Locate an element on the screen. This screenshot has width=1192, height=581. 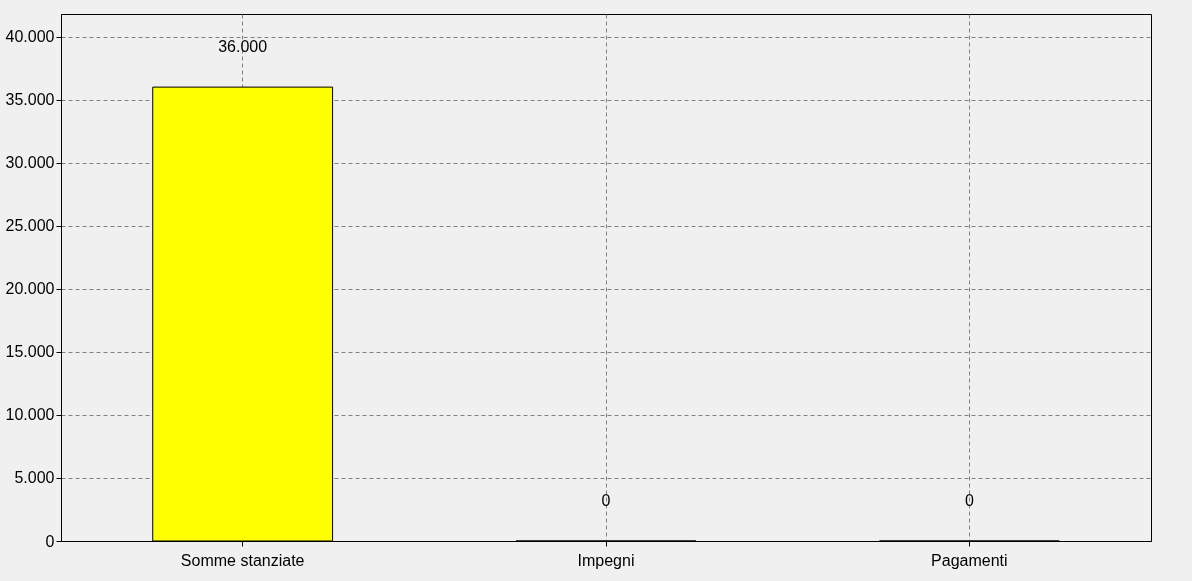
y-tick-label: 25.000 is located at coordinates (30, 226).